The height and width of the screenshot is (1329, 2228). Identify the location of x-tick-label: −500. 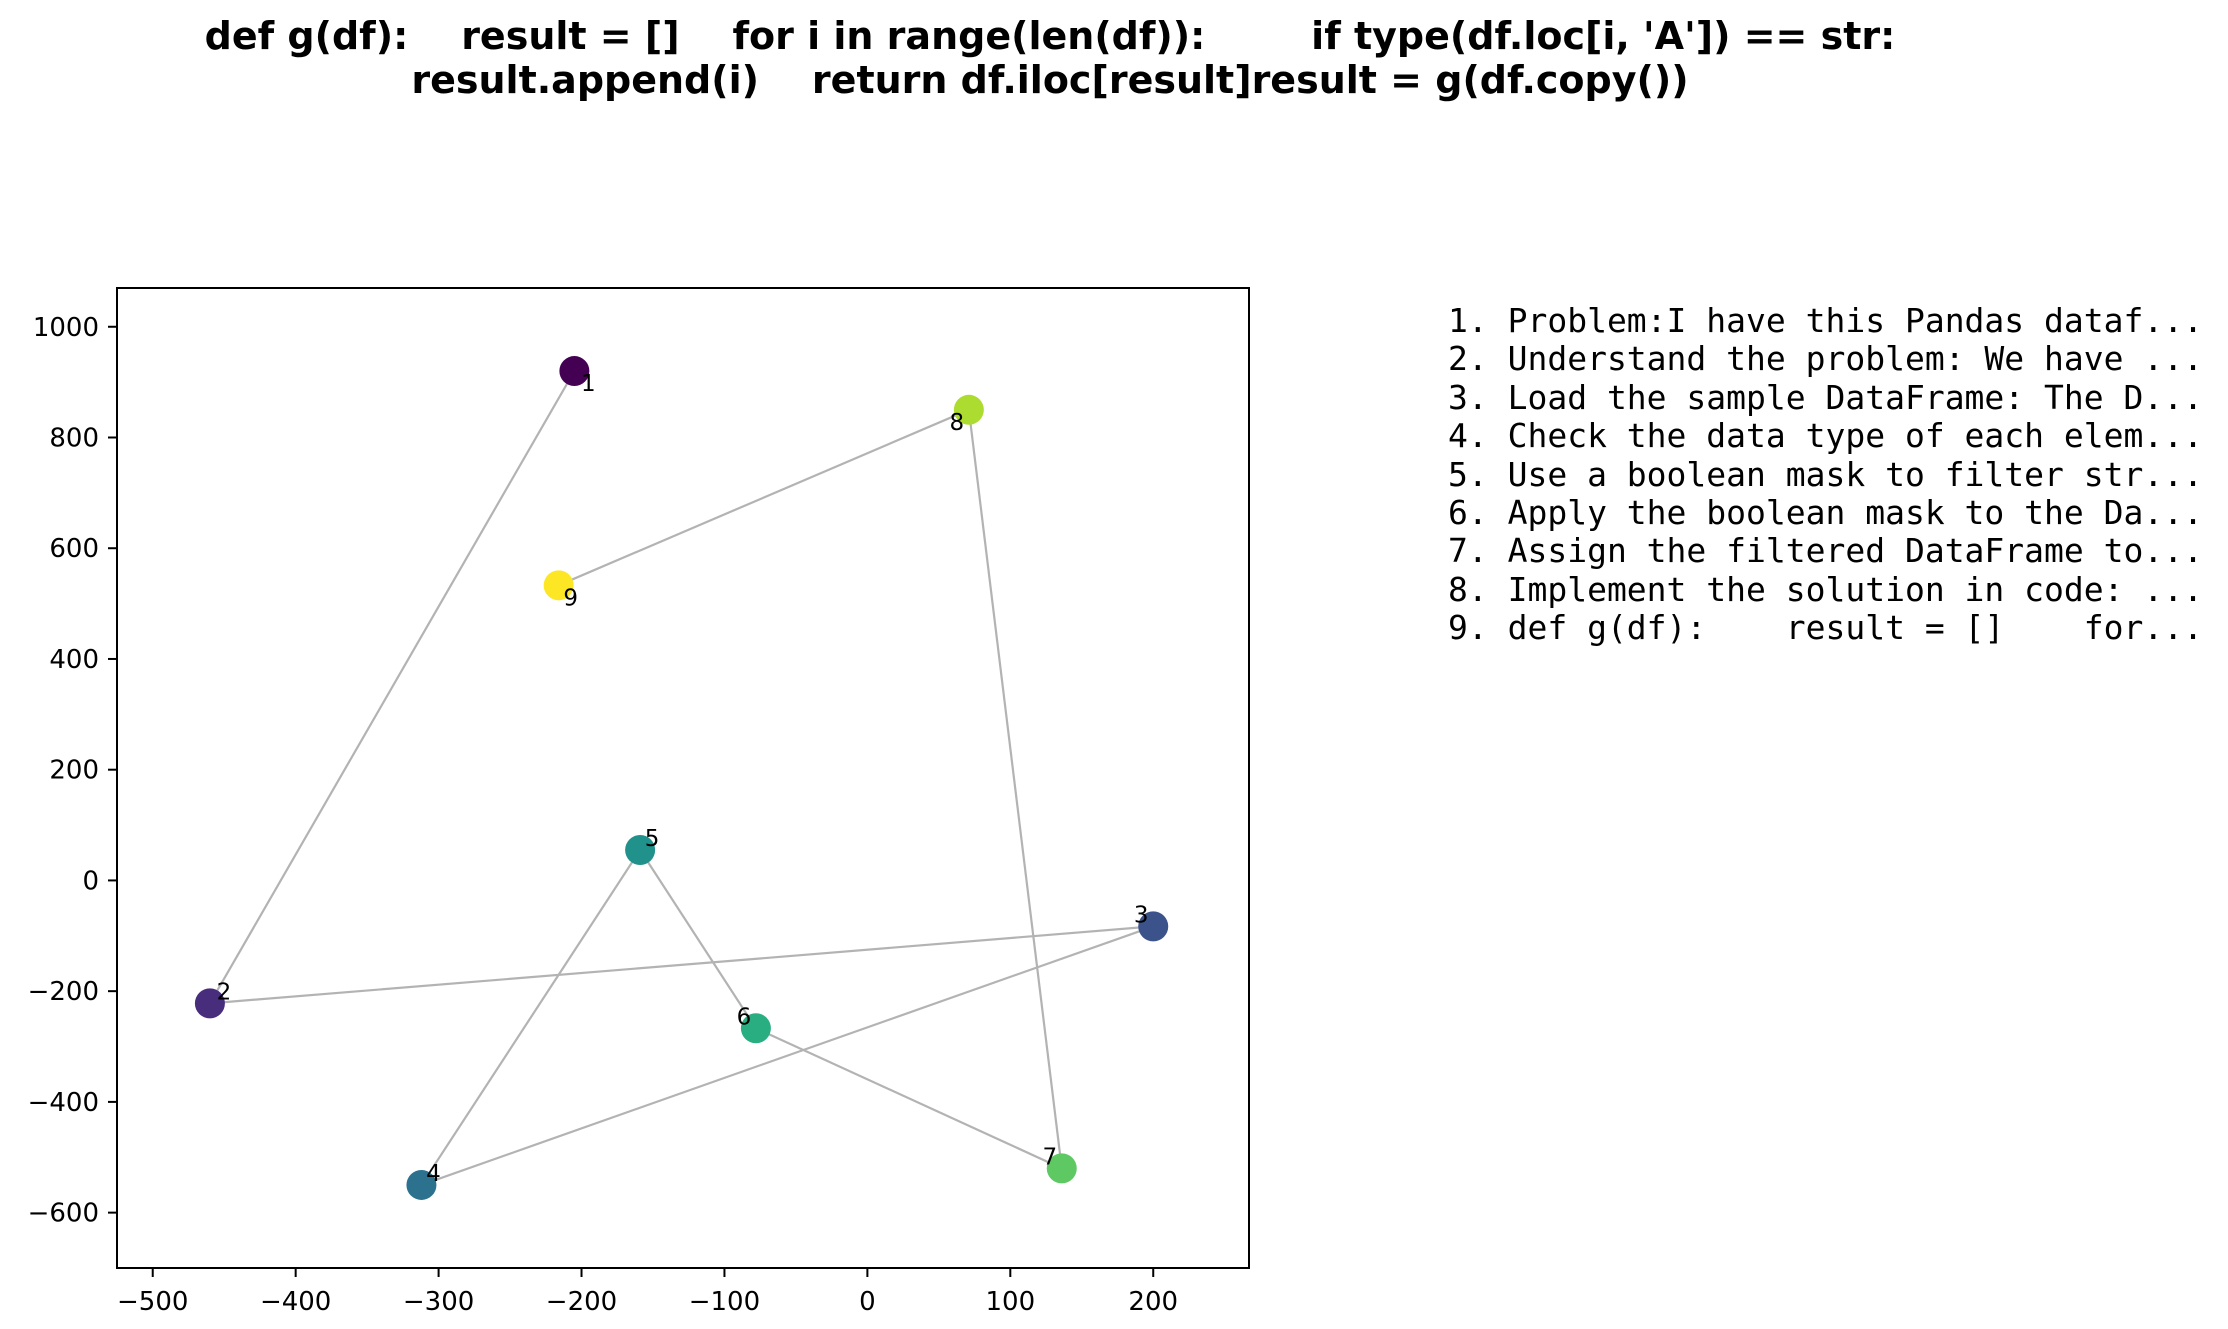
(152, 1302).